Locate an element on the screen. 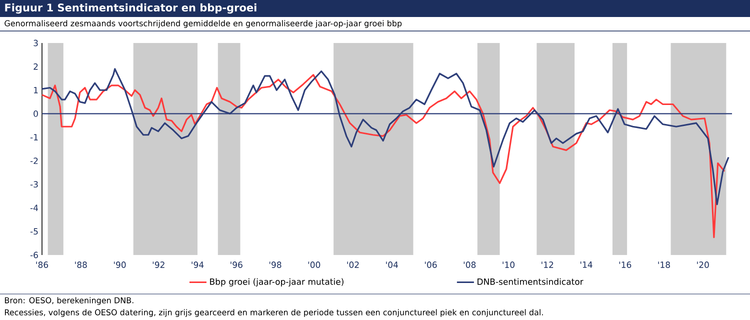  x-tick-label: '86 is located at coordinates (42, 265).